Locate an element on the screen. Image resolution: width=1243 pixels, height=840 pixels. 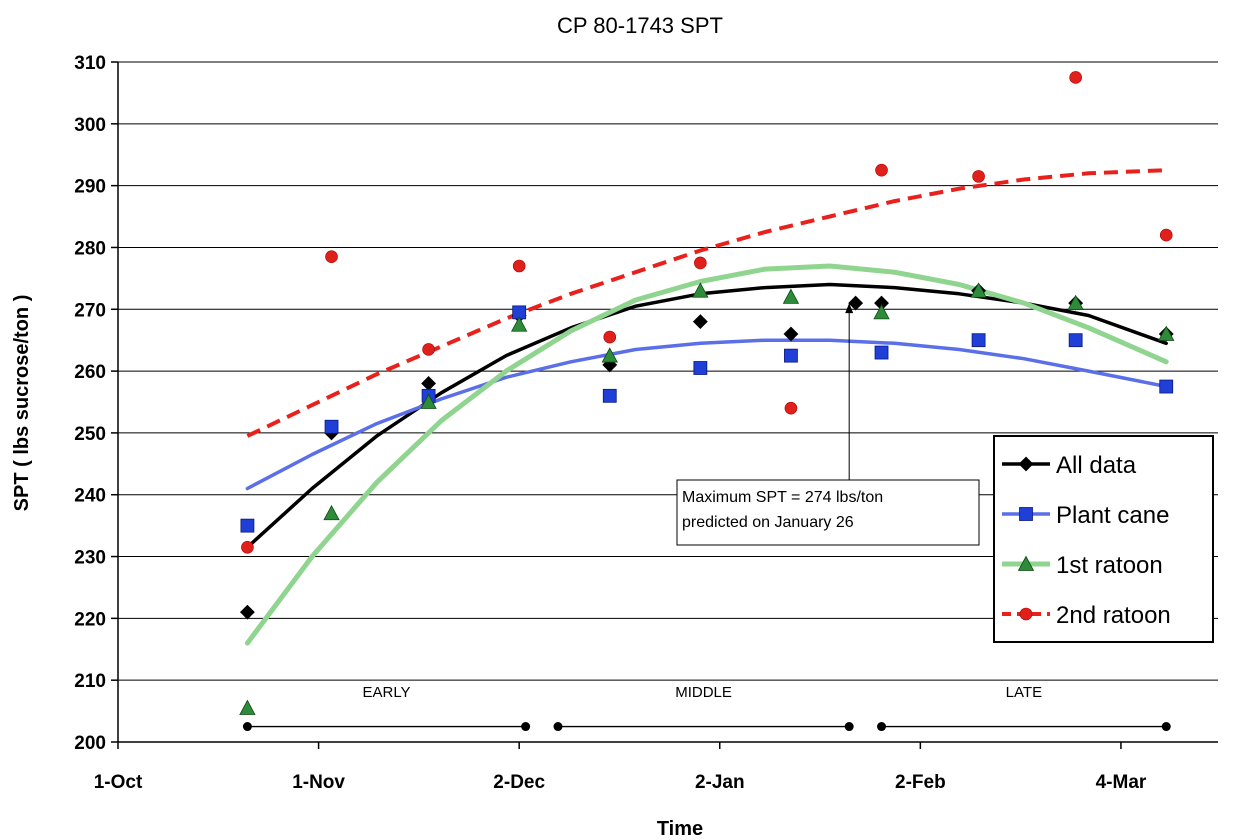
y-tick-label: 210 is located at coordinates (90, 681).